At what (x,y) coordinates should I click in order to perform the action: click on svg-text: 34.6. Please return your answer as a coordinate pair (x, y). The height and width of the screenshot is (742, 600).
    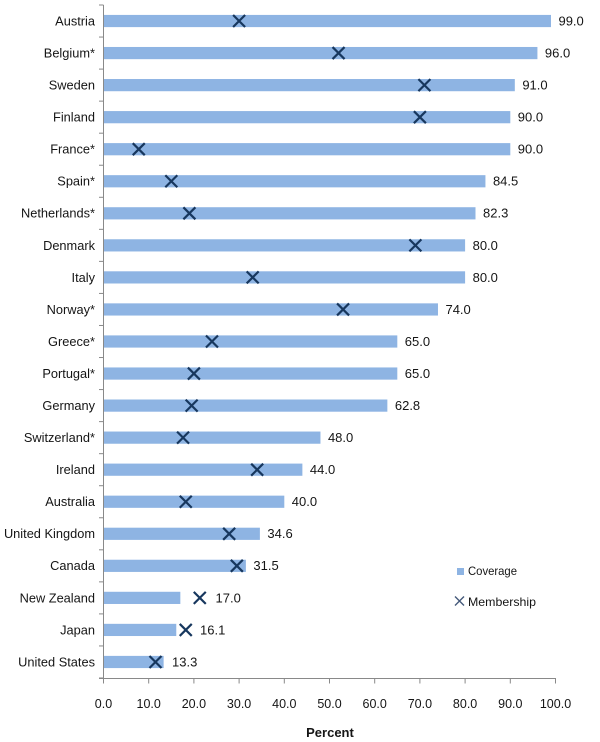
    Looking at the image, I should click on (279, 533).